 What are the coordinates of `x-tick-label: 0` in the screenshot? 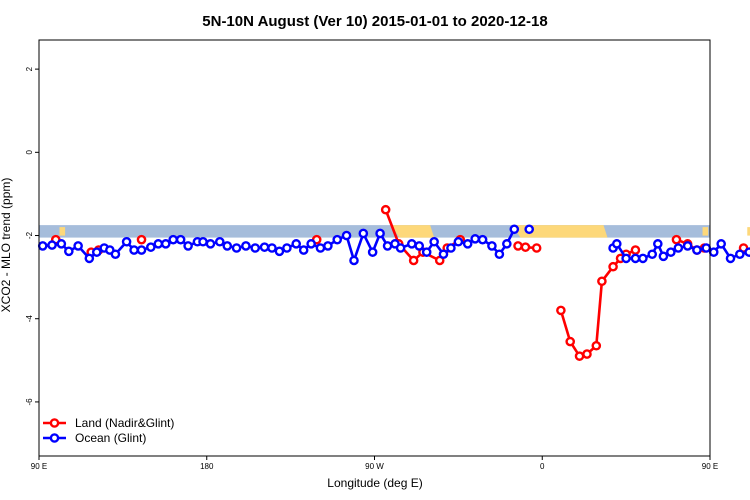 It's located at (542, 466).